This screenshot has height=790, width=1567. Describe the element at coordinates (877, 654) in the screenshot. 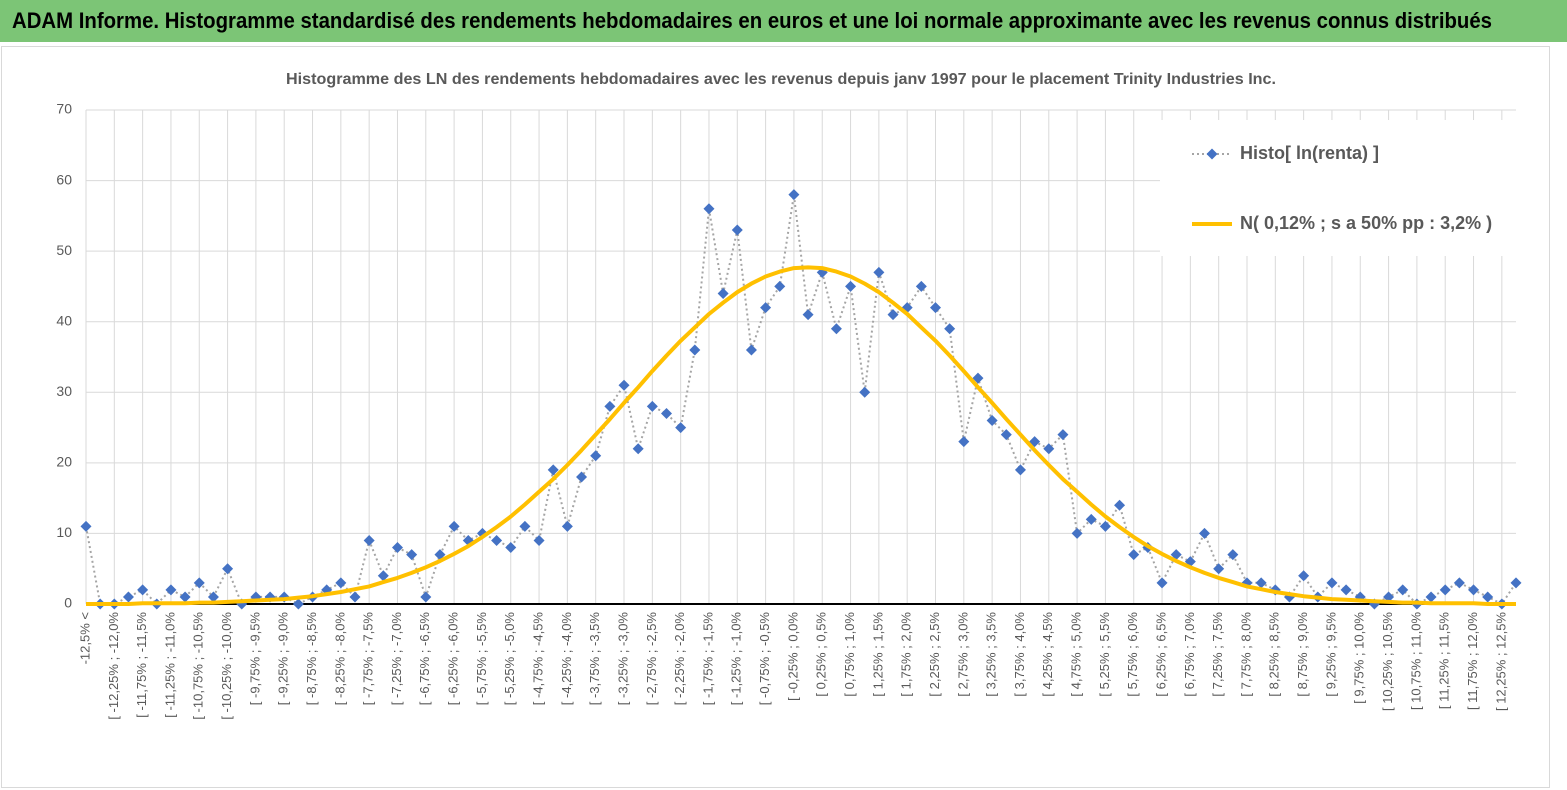

I see `x-tick-label: [ 1,25% ; 1,5%` at that location.